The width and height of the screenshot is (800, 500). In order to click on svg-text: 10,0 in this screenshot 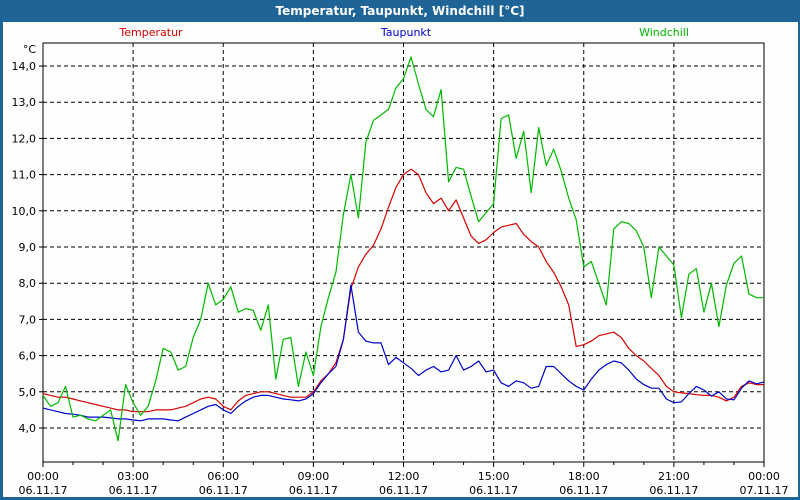, I will do `click(24, 211)`.